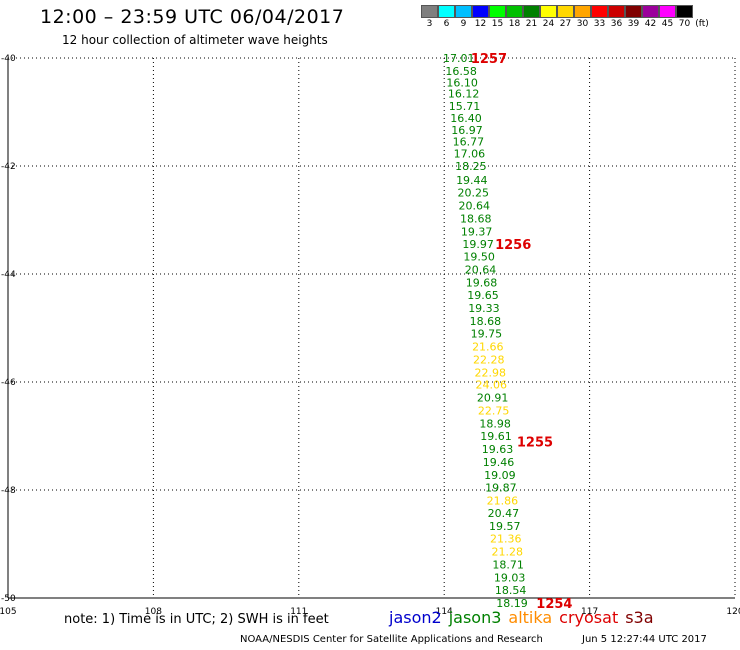 The width and height of the screenshot is (740, 650). I want to click on colorbar-label: 27, so click(565, 24).